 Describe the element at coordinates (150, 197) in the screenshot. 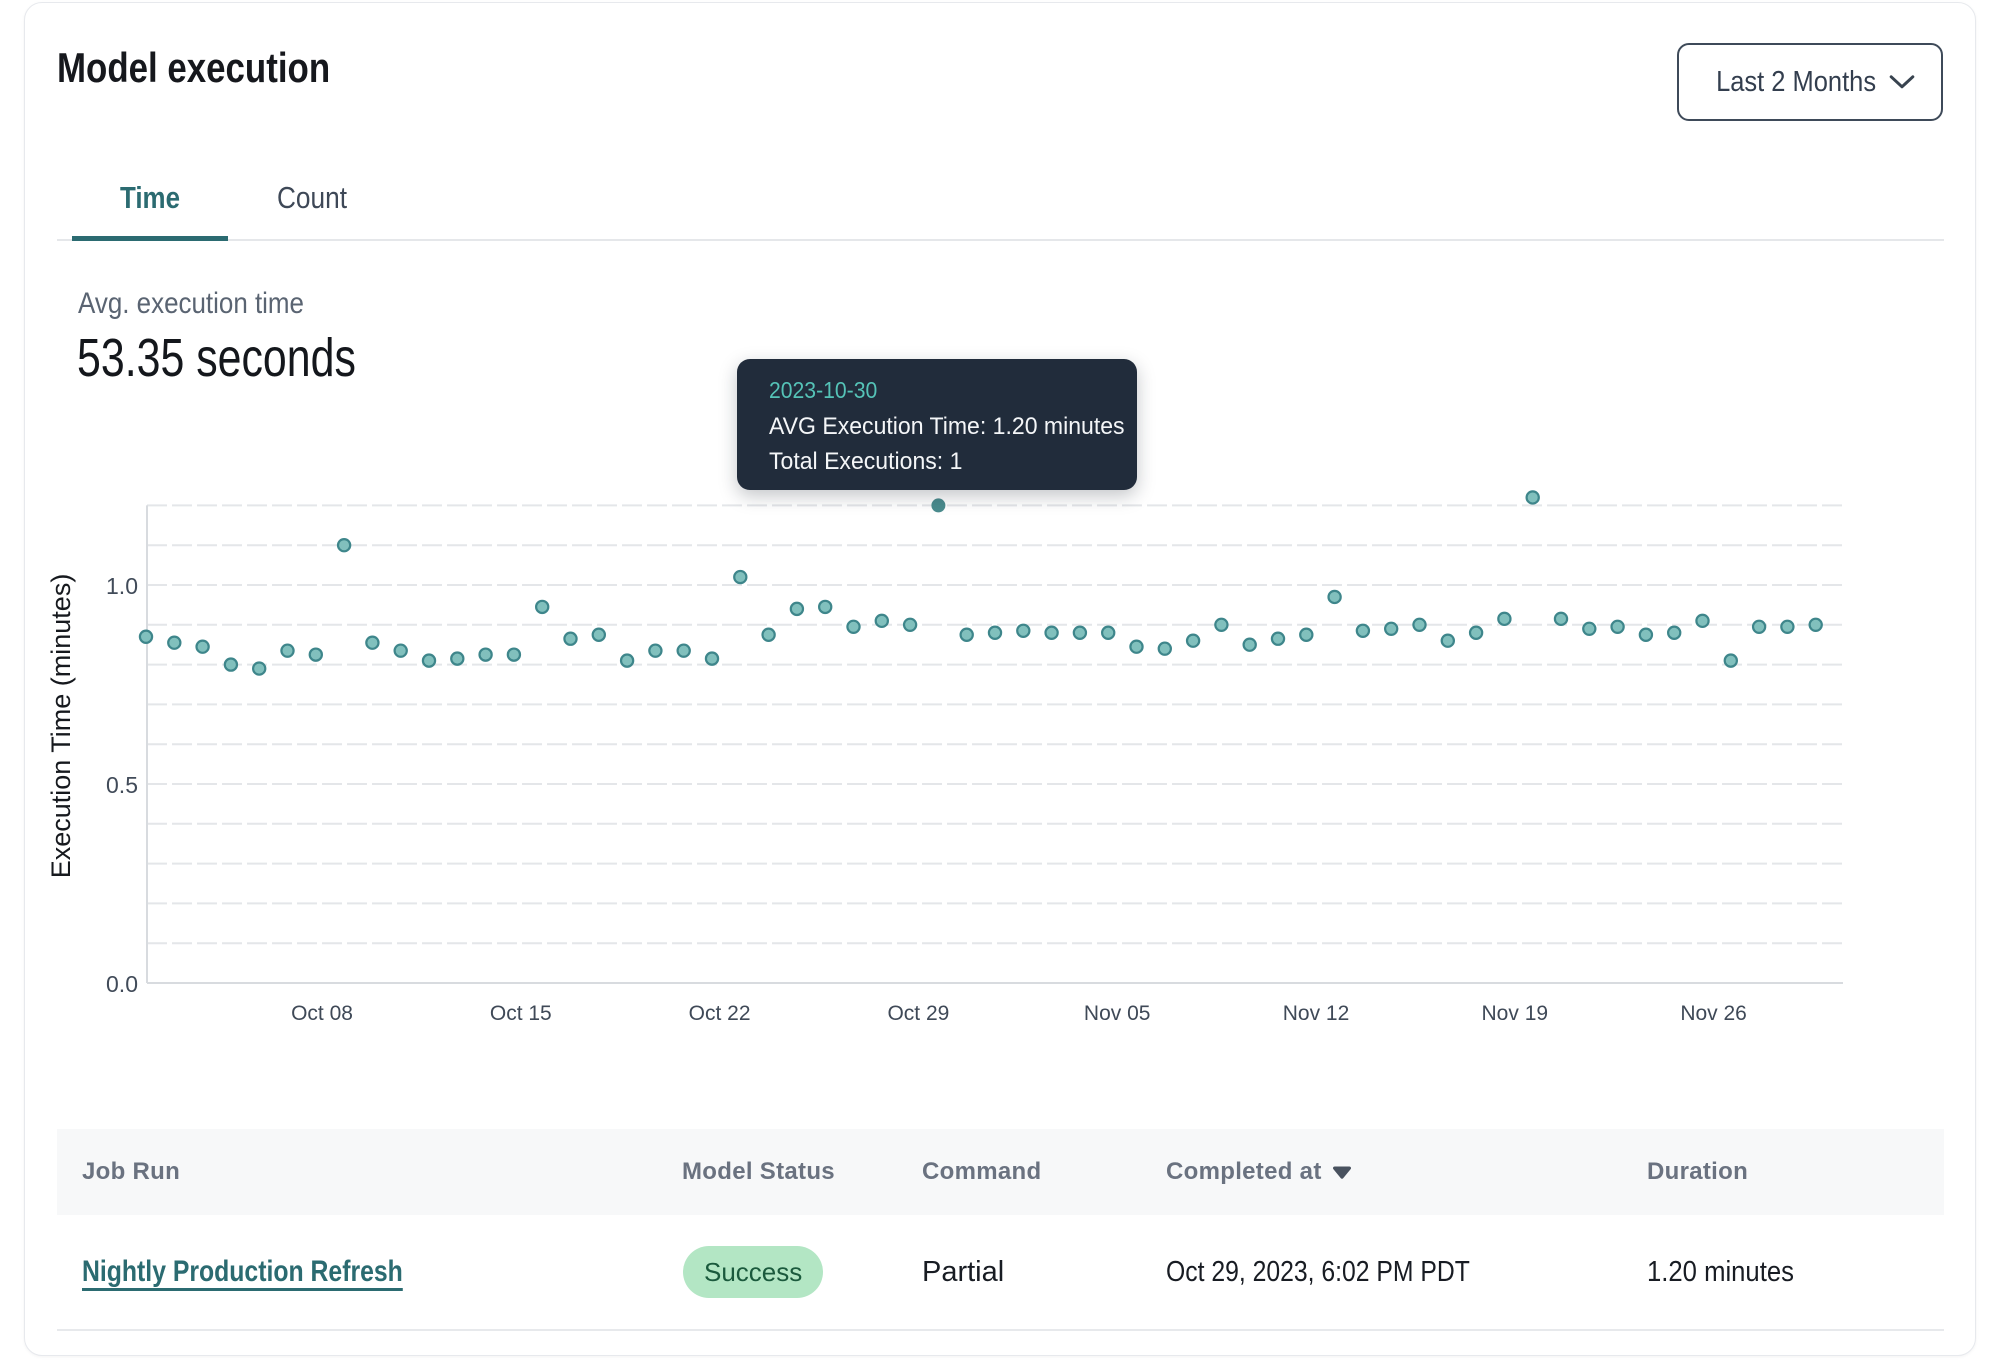

I see `tab-time: Time` at that location.